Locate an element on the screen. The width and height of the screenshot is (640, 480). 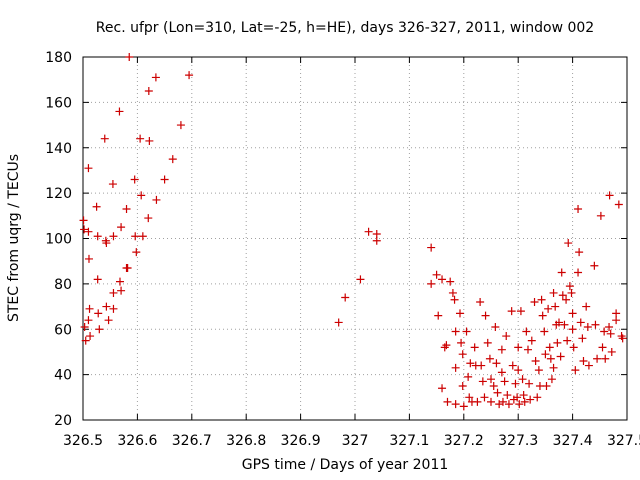
x-tick-label: 327 is located at coordinates (355, 441).